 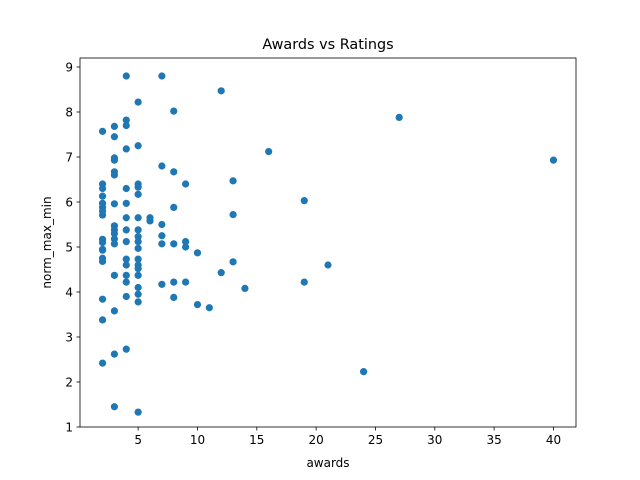 I want to click on y-tick-label: 2, so click(x=69, y=382).